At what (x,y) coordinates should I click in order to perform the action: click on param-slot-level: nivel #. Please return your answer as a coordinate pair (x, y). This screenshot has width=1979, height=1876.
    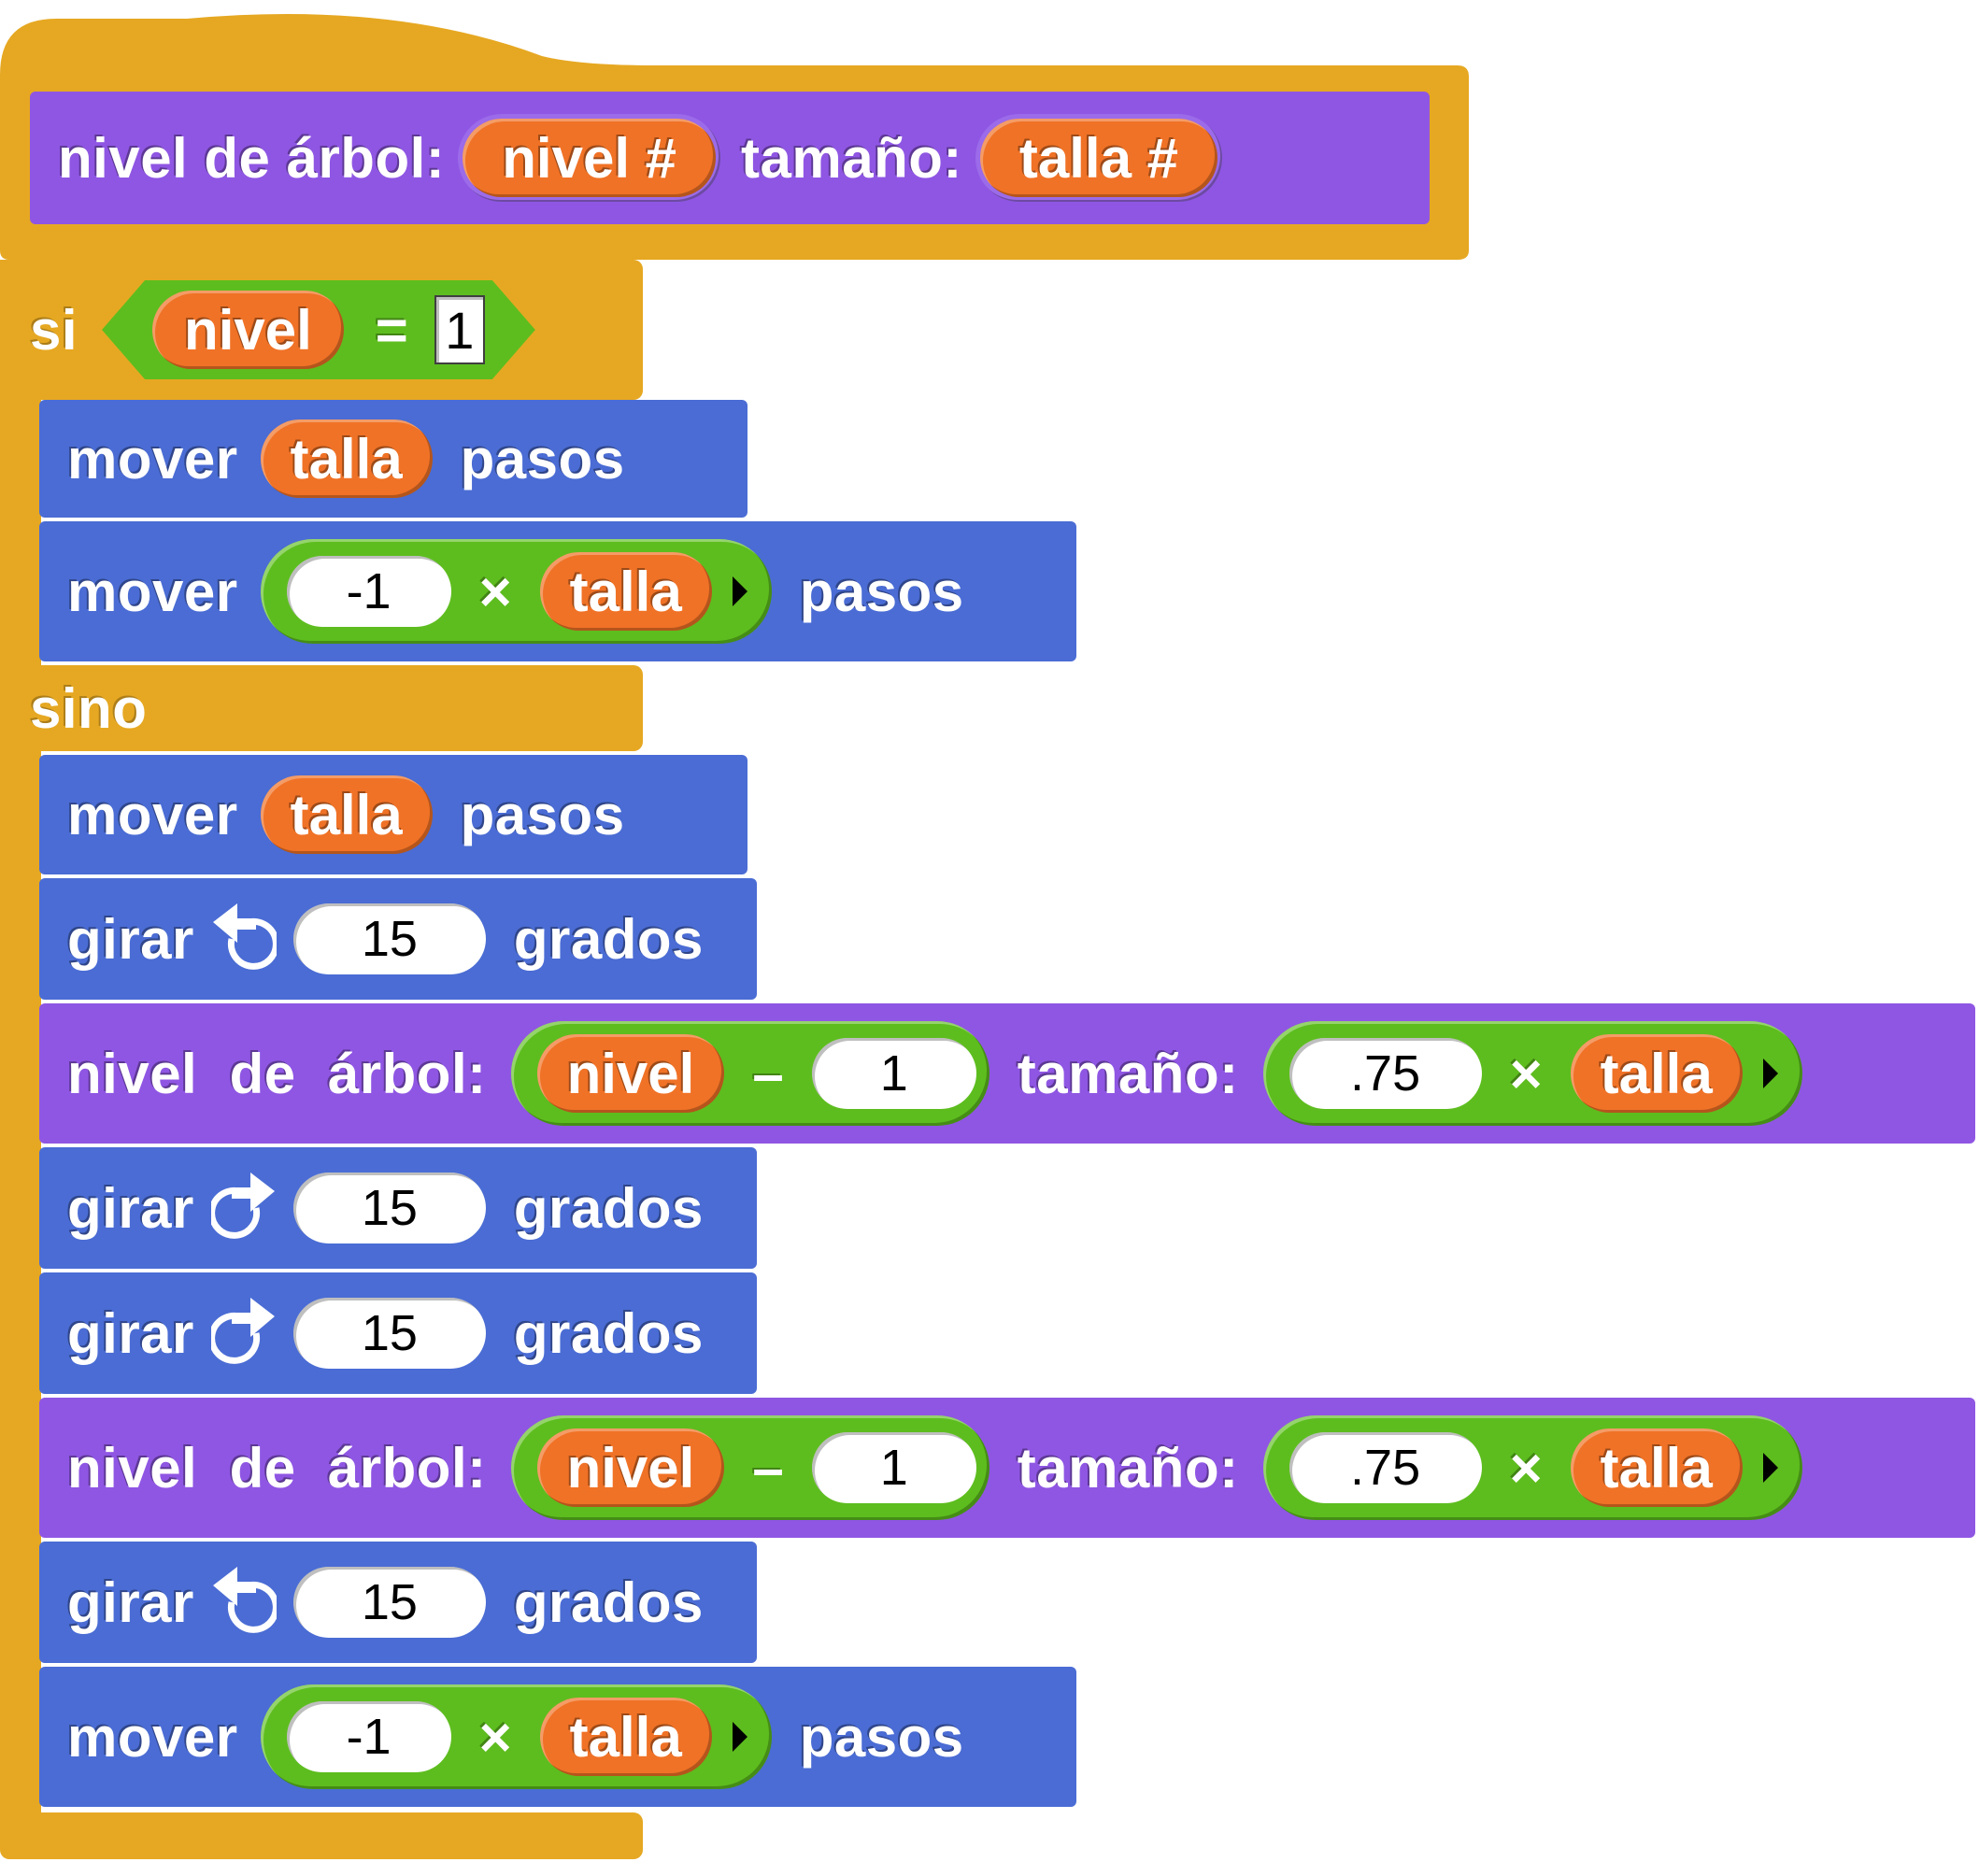
    Looking at the image, I should click on (589, 158).